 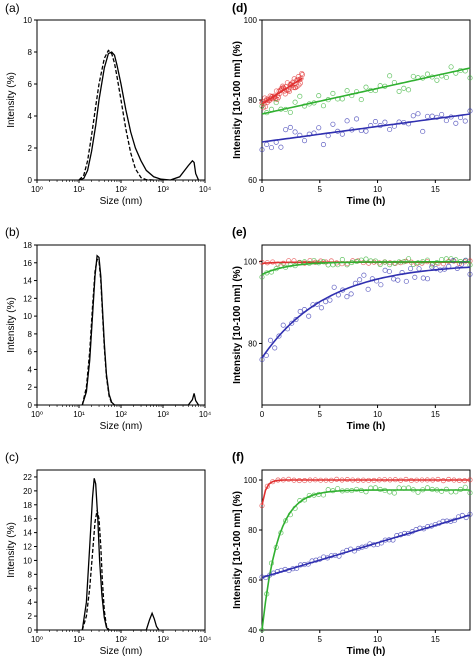 I want to click on x-tick-label: 0, so click(x=262, y=414).